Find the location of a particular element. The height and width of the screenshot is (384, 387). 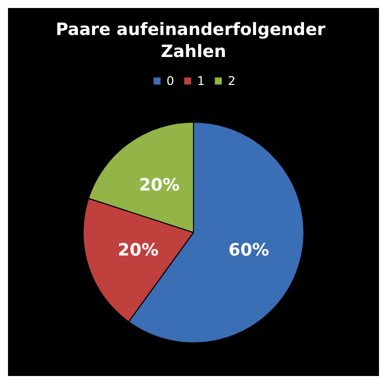

legend-label: 0 is located at coordinates (170, 81).